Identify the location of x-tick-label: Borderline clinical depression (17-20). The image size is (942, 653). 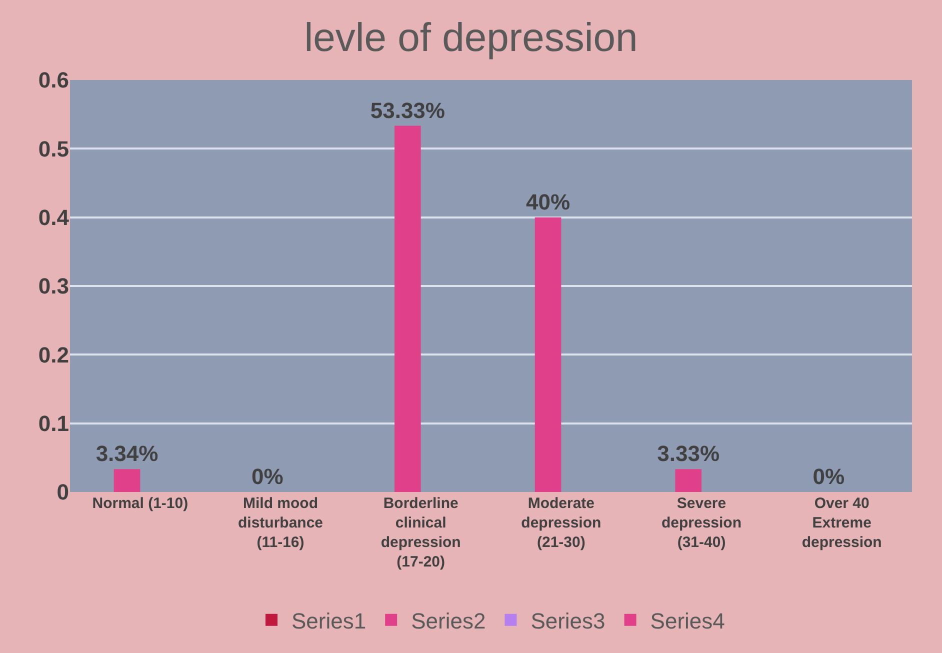
(420, 532).